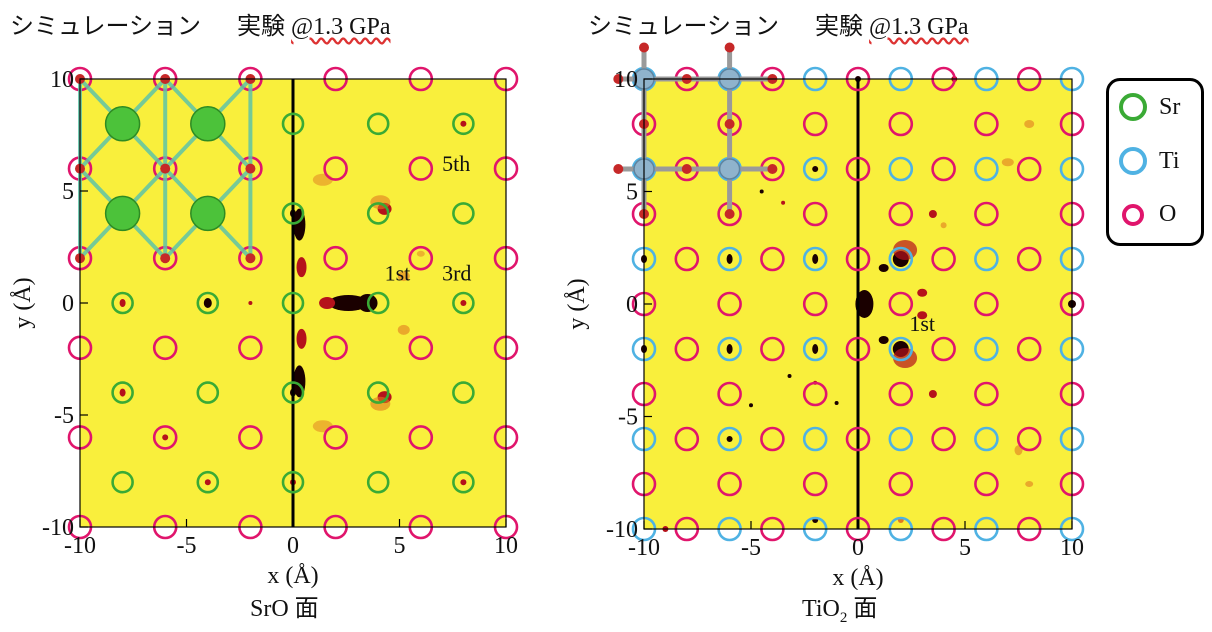 The image size is (1212, 632). Describe the element at coordinates (684, 26) in the screenshot. I see `right-header-sim: シミュレーション` at that location.